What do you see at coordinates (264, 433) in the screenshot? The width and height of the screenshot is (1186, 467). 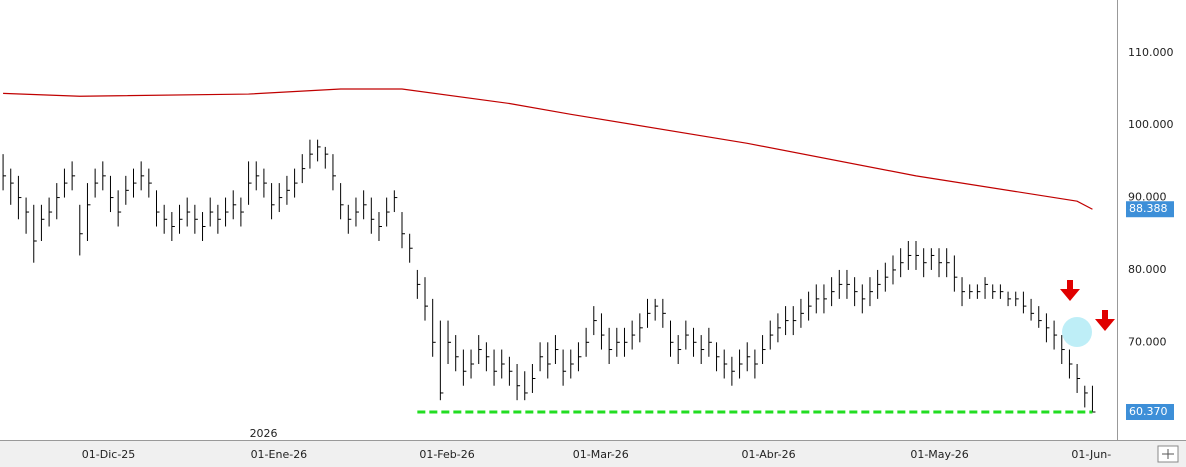 I see `year-label: 2026` at bounding box center [264, 433].